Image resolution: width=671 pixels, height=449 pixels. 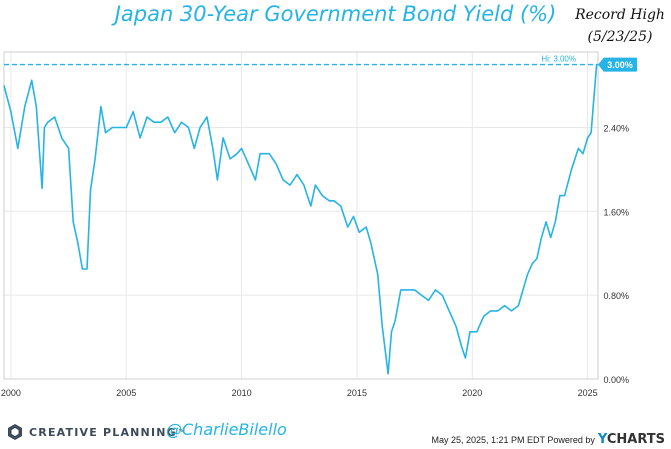 What do you see at coordinates (635, 439) in the screenshot?
I see `ycharts-rest: CHARTS` at bounding box center [635, 439].